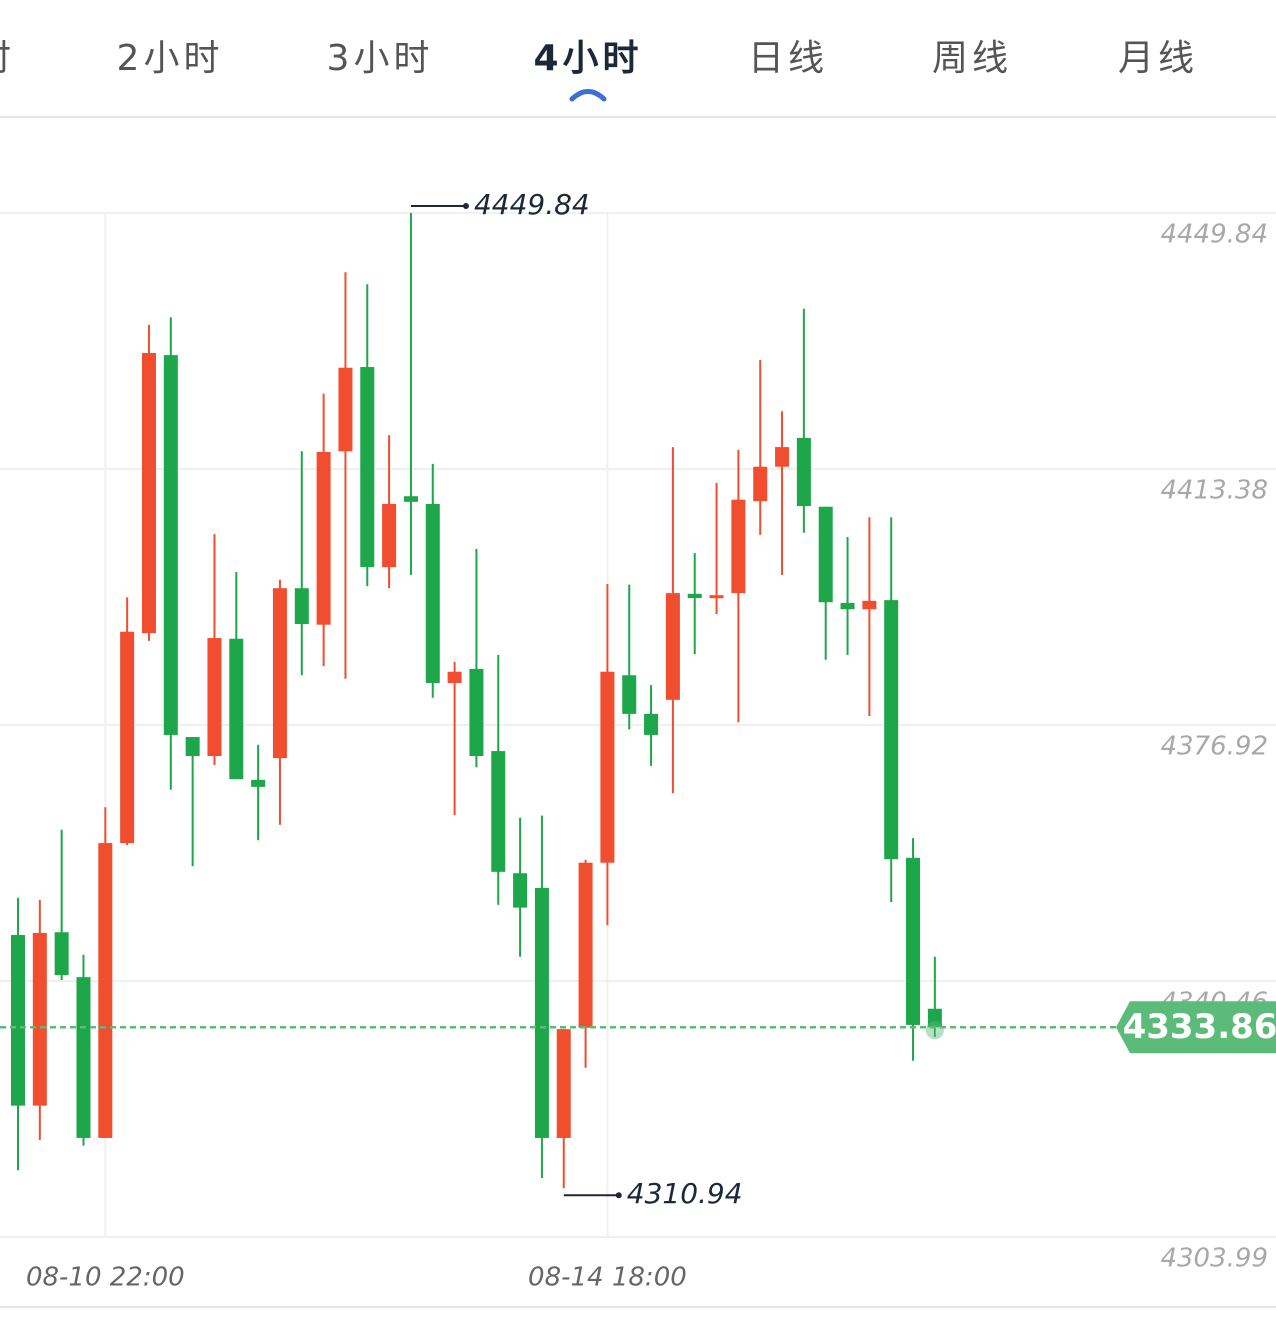 The width and height of the screenshot is (1276, 1329). What do you see at coordinates (7, 58) in the screenshot?
I see `tab: 1小时` at bounding box center [7, 58].